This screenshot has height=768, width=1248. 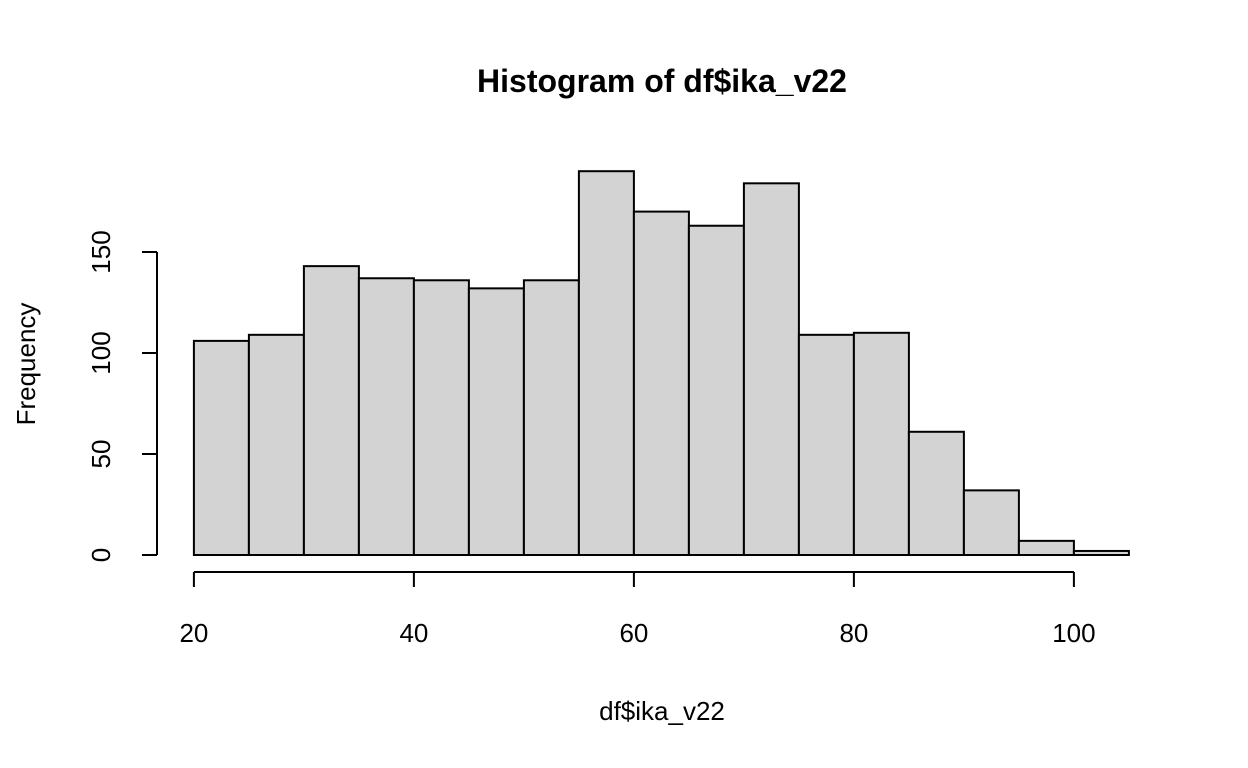 What do you see at coordinates (633, 633) in the screenshot?
I see `x-tick-label: 60` at bounding box center [633, 633].